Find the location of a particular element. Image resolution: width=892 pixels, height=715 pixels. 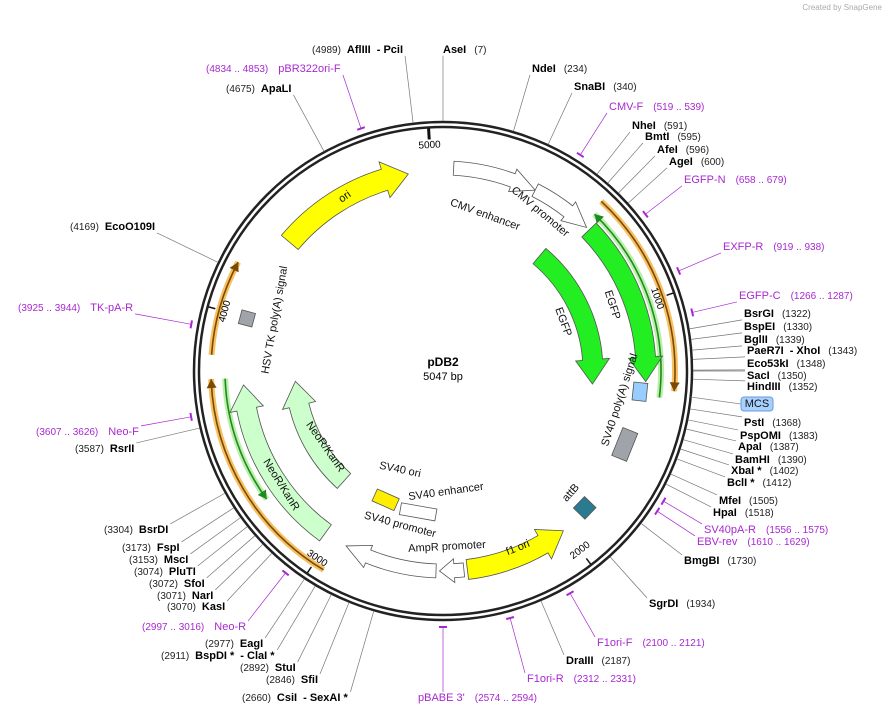

site-name: AflIII is located at coordinates (359, 50).